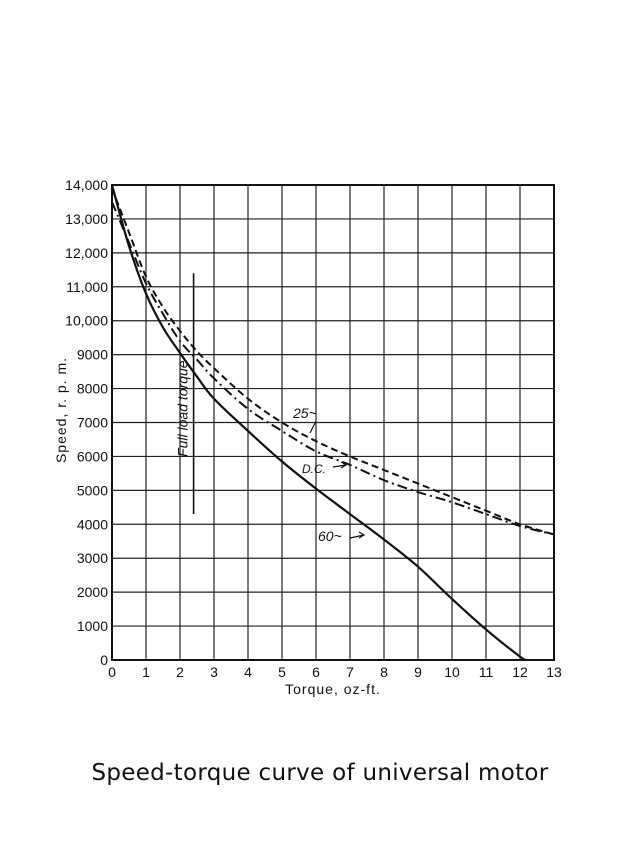 The image size is (640, 853). I want to click on series-label-dc-arrow, so click(340, 465).